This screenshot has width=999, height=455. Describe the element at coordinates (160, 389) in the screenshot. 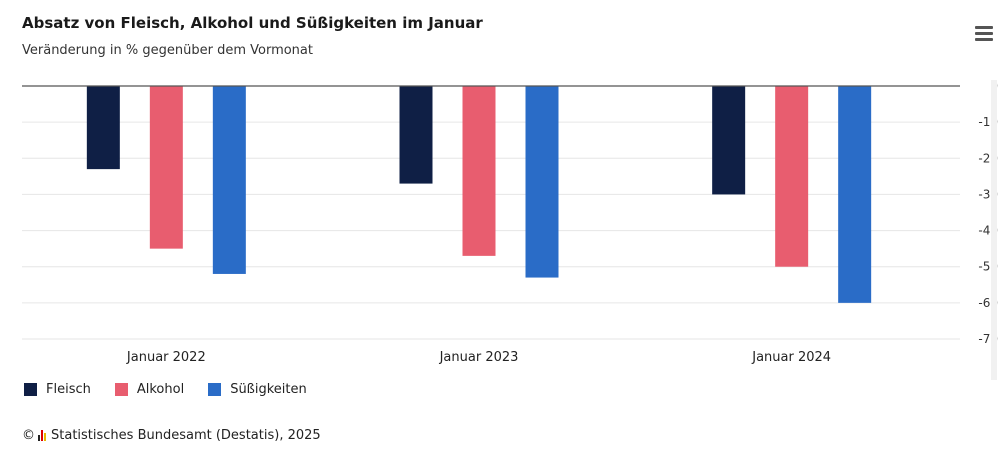

I see `legend-label-alkohol: Alkohol` at that location.